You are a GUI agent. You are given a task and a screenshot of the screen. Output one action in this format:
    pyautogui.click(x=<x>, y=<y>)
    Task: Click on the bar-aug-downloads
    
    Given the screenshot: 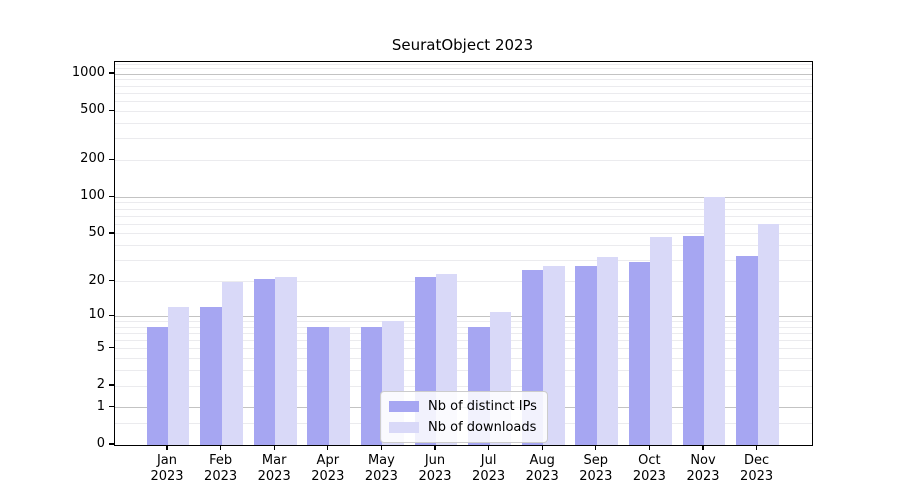 What is the action you would take?
    pyautogui.click(x=554, y=355)
    